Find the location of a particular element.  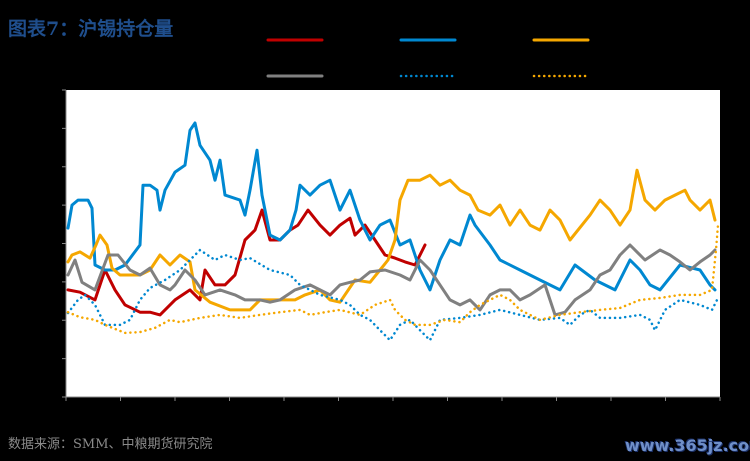

source-note: 数据来源：SMM、中粮期货研究院 is located at coordinates (110, 444).